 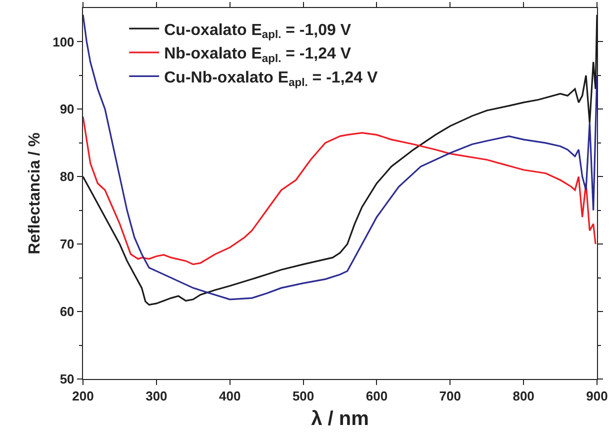 I want to click on y-tick-label: 70, so click(x=67, y=244).